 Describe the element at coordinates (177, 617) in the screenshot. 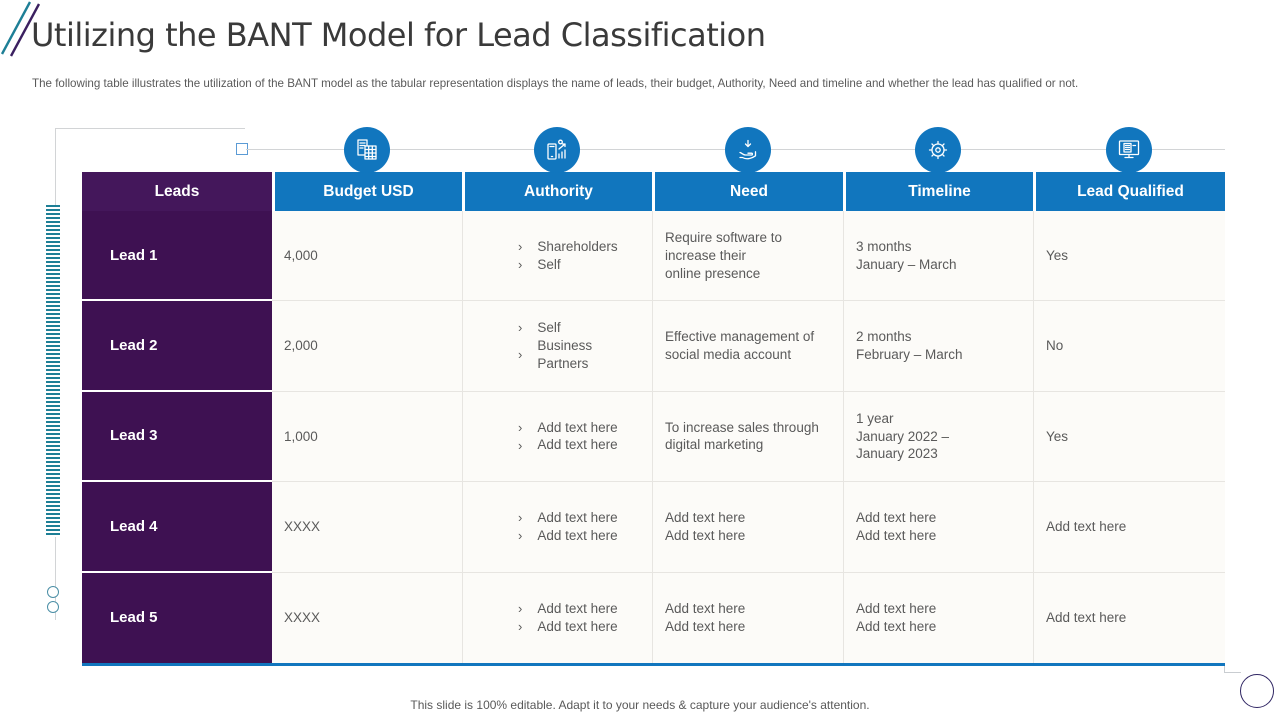

I see `lead-name-cell: Lead 5` at that location.